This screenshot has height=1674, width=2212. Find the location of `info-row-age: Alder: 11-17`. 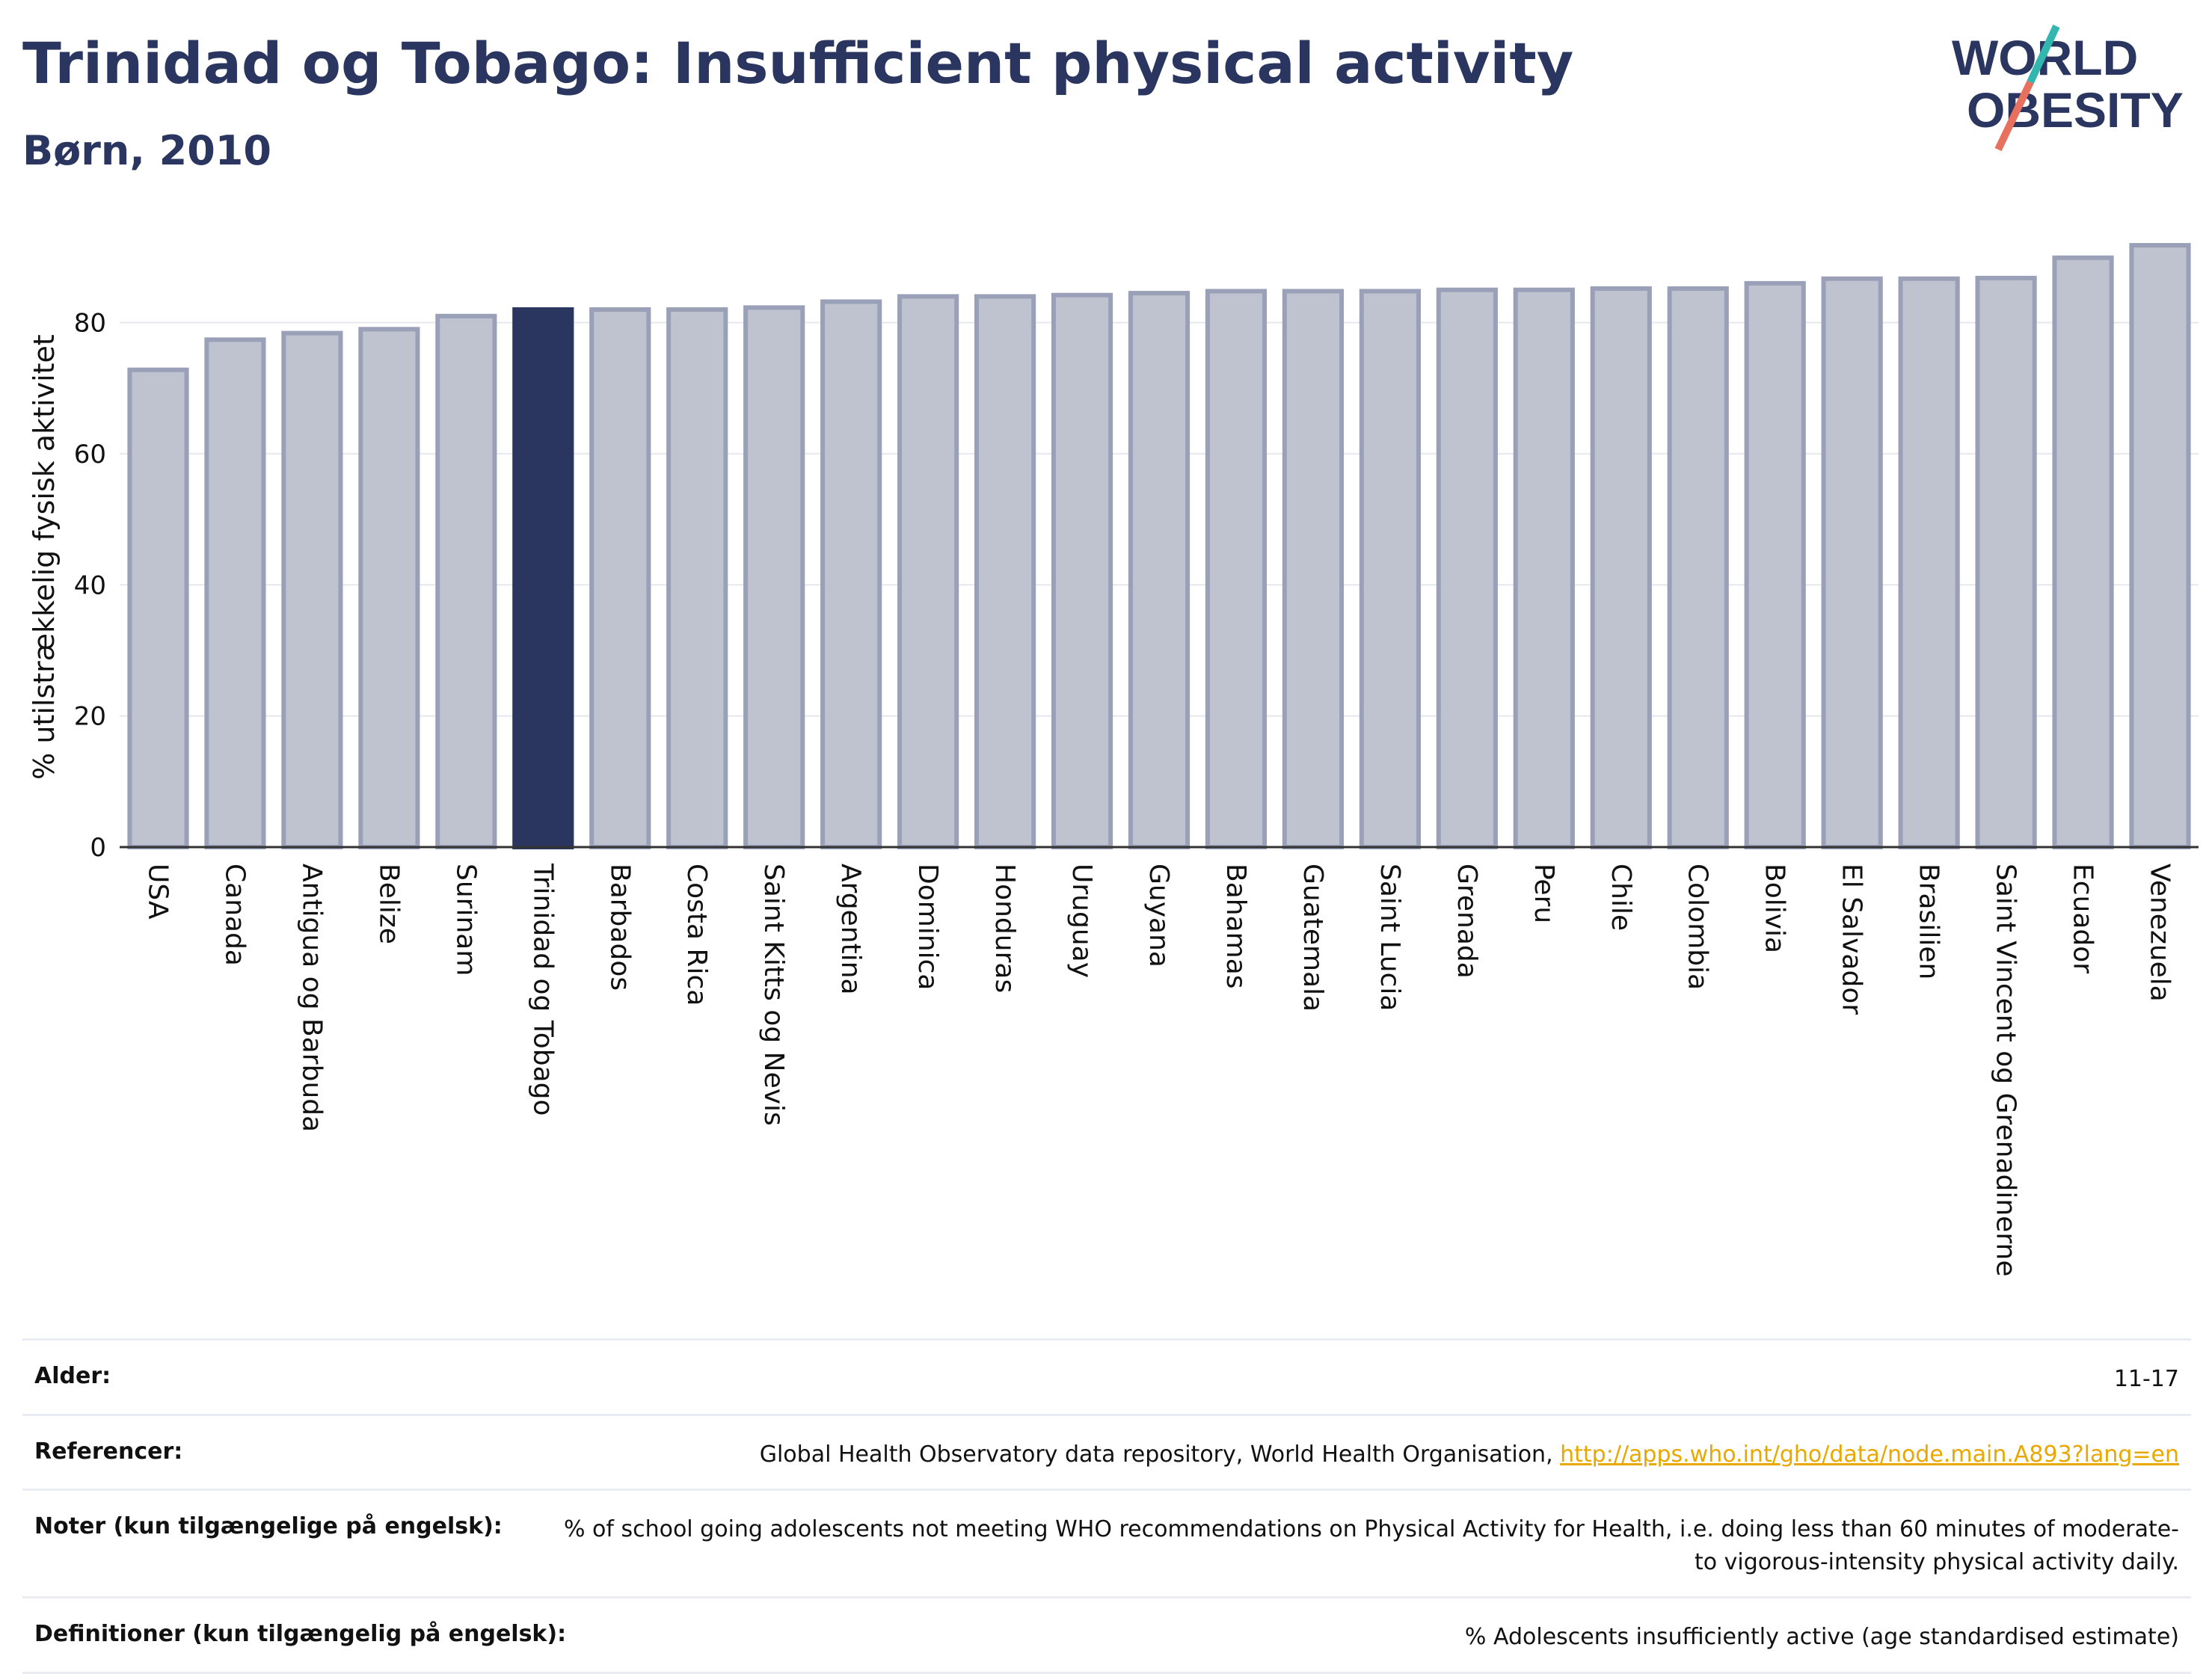

info-row-age: Alder: 11-17 is located at coordinates (1106, 1376).